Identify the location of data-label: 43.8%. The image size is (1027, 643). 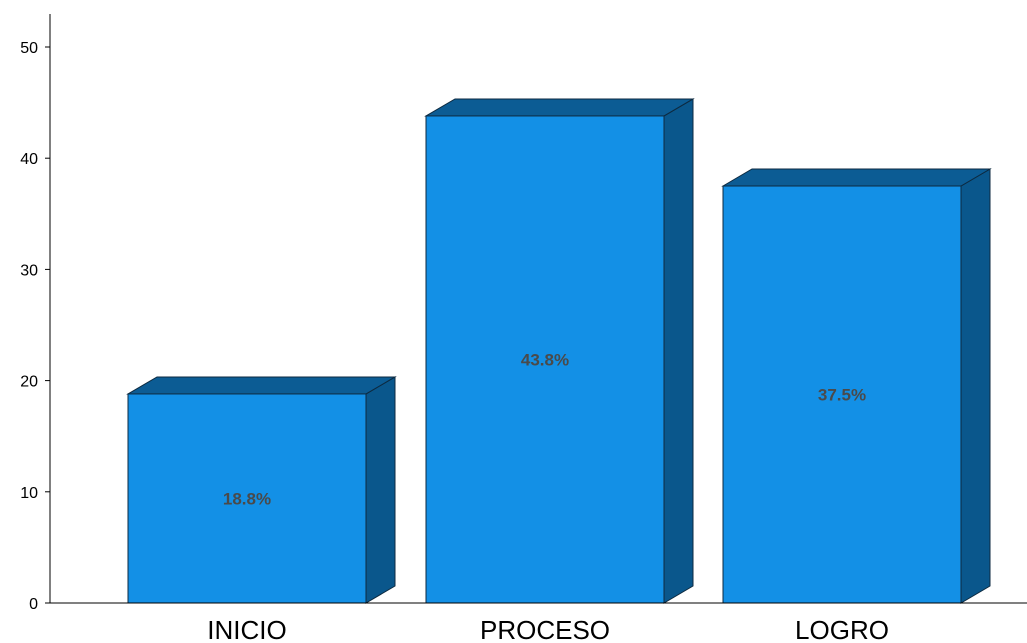
(545, 359).